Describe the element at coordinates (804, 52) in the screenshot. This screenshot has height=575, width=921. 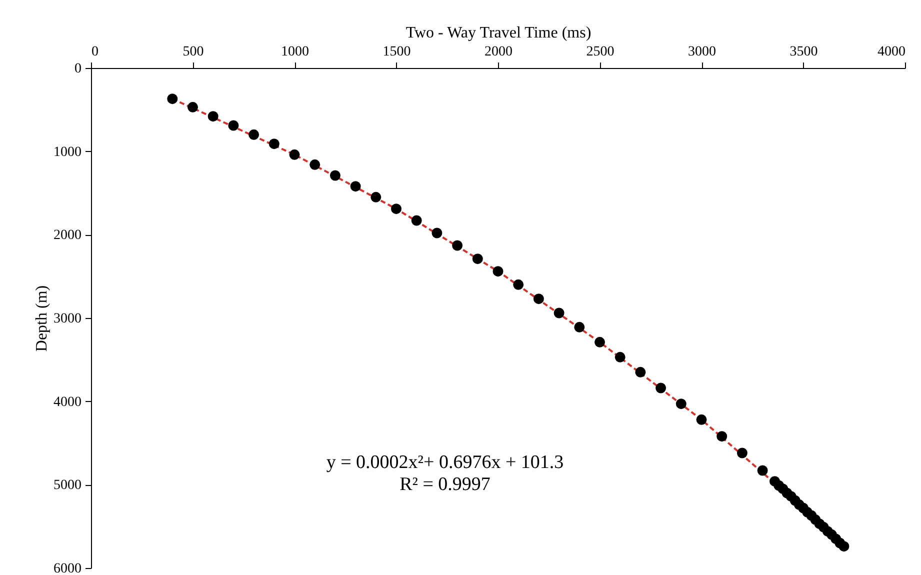
I see `x-tick-label: 3500` at that location.